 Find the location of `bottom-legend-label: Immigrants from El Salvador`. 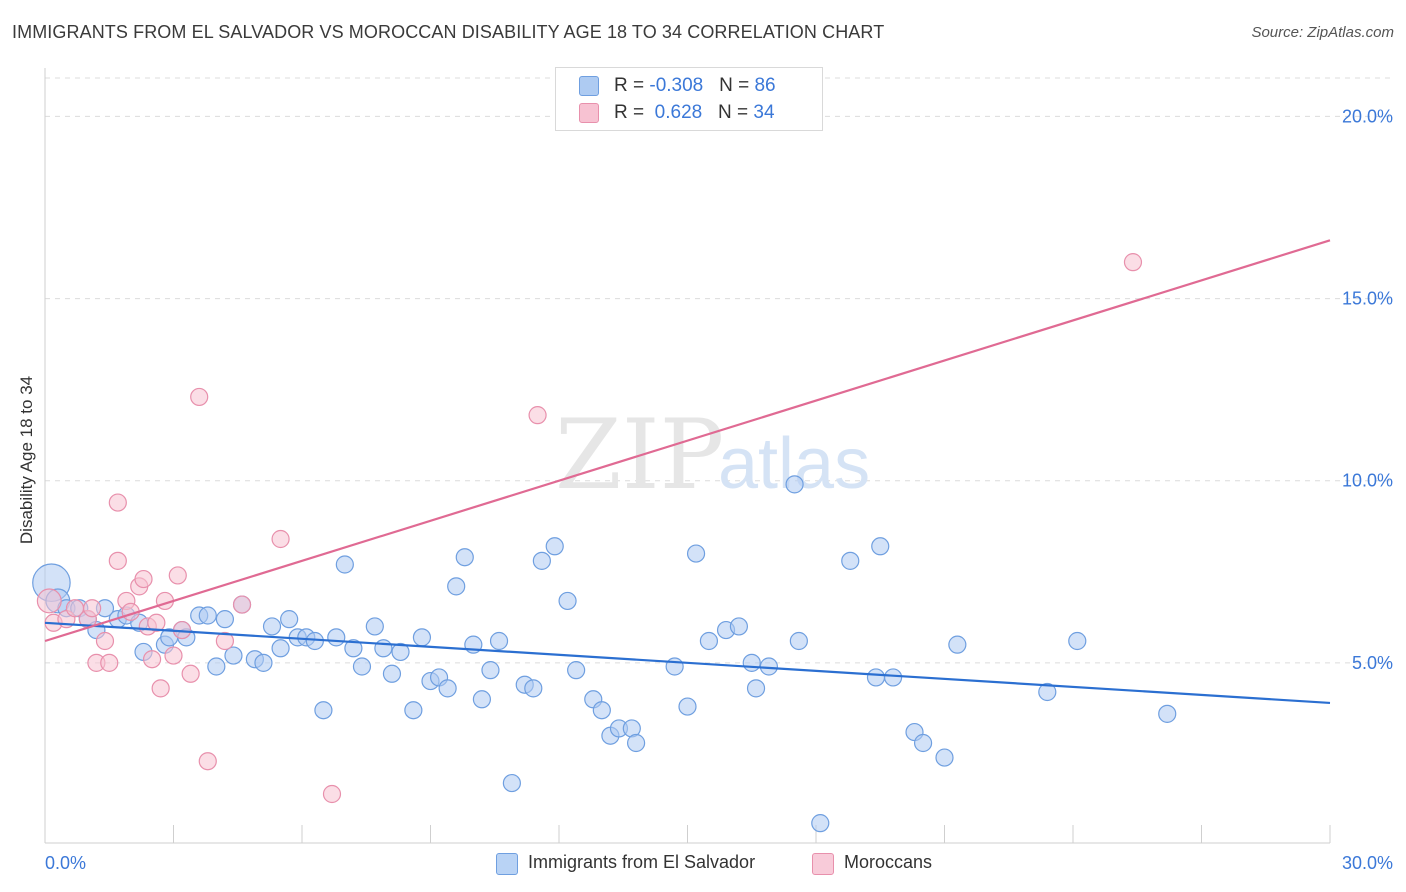

bottom-legend-label: Immigrants from El Salvador is located at coordinates (642, 862).